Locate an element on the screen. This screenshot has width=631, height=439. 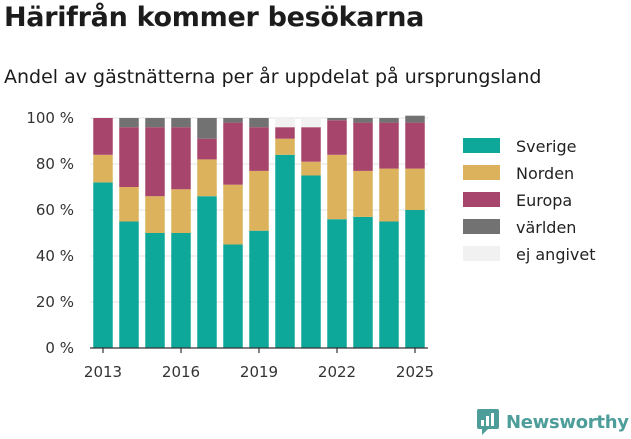
bar-segment-Europa-2013 is located at coordinates (103, 136).